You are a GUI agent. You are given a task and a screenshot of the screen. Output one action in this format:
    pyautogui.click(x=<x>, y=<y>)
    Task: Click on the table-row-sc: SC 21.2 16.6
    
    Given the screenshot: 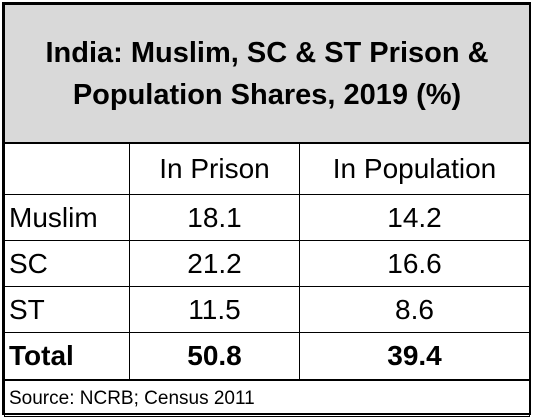 What is the action you would take?
    pyautogui.click(x=267, y=263)
    